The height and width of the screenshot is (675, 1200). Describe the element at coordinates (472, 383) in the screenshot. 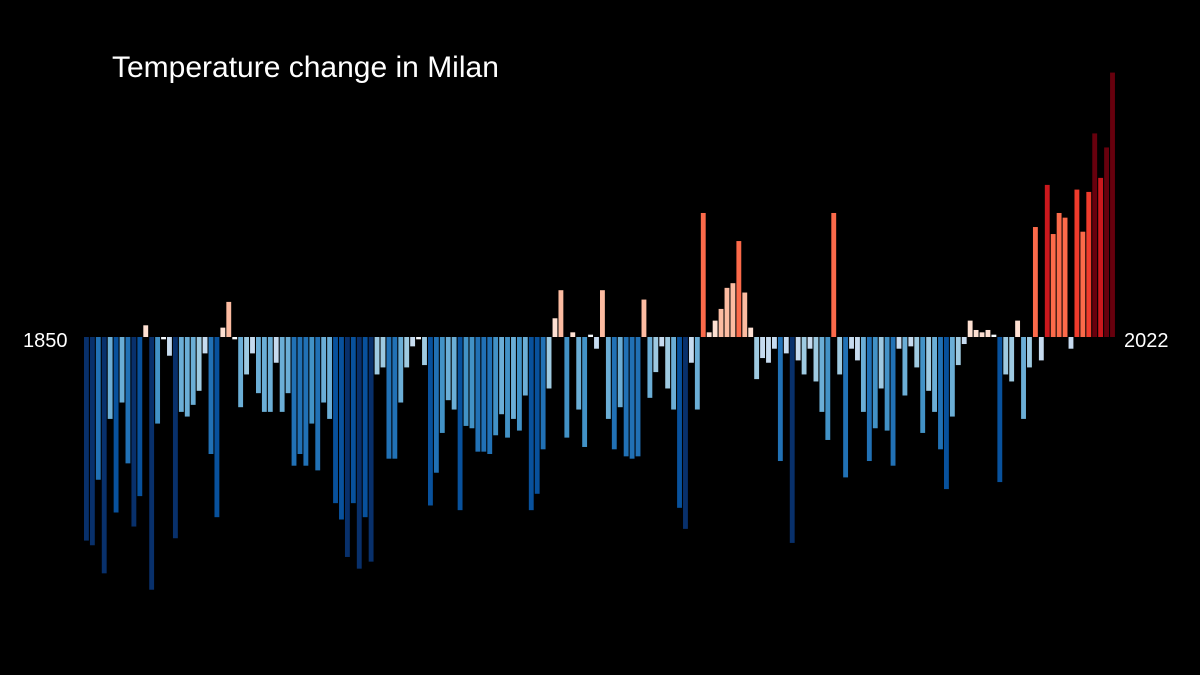

I see `bar-1915` at that location.